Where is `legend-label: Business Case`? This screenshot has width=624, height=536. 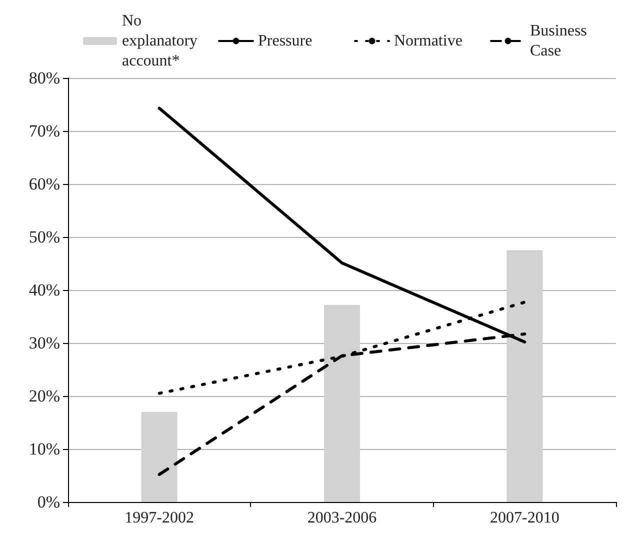
legend-label: Business Case is located at coordinates (560, 41).